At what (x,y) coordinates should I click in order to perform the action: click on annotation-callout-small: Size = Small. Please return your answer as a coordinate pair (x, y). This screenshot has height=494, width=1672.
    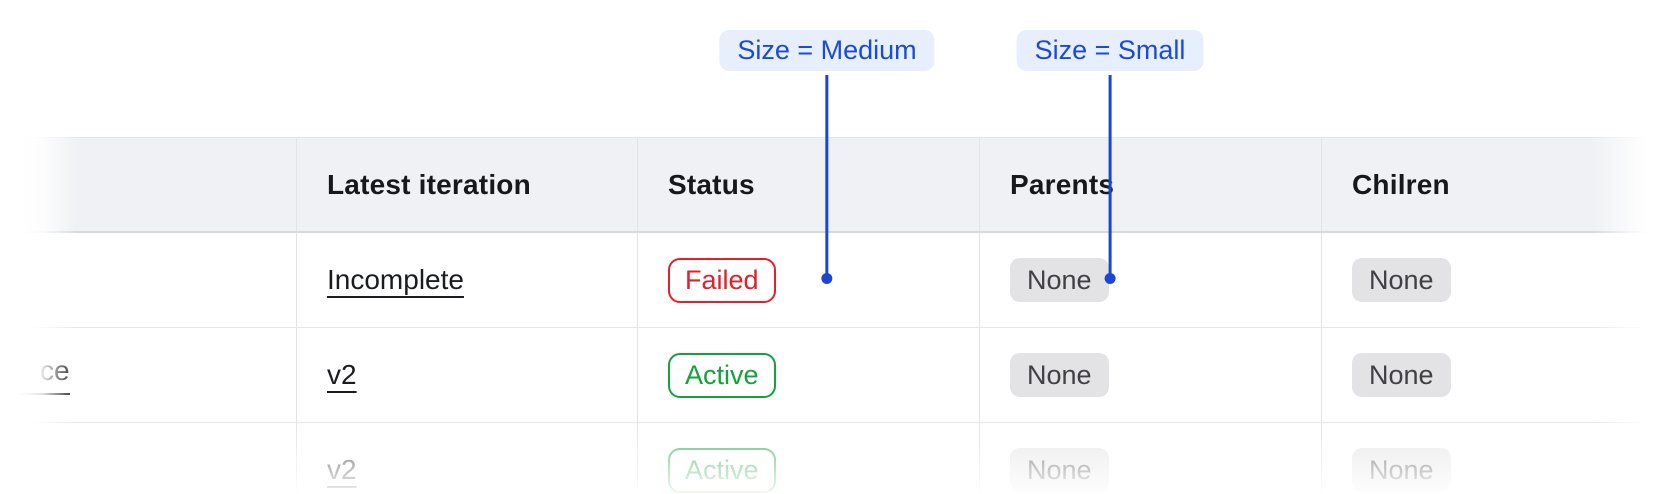
    Looking at the image, I should click on (1110, 157).